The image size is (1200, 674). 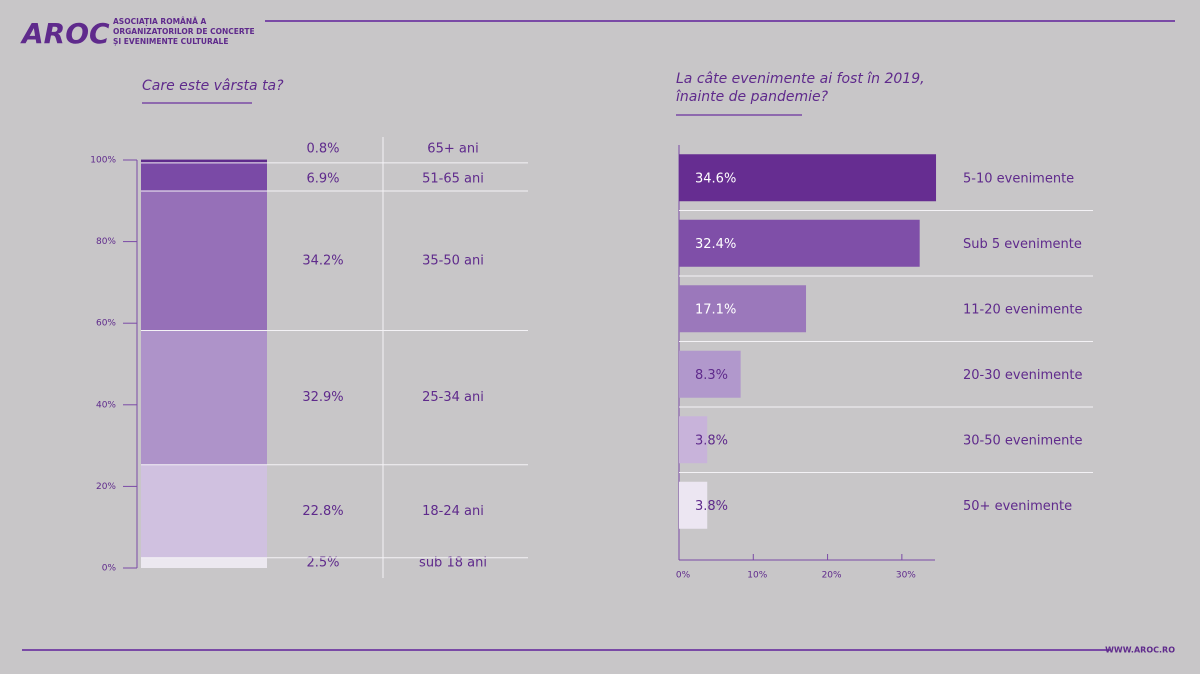 I want to click on value-label: 0.8%, so click(x=322, y=149).